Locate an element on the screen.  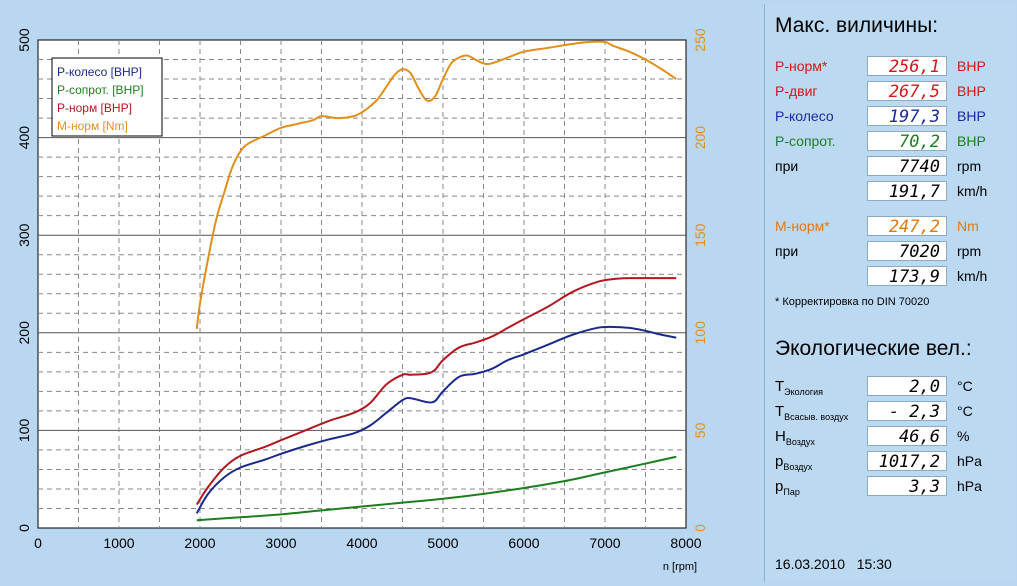
max-value-display: 247,2 is located at coordinates (907, 226).